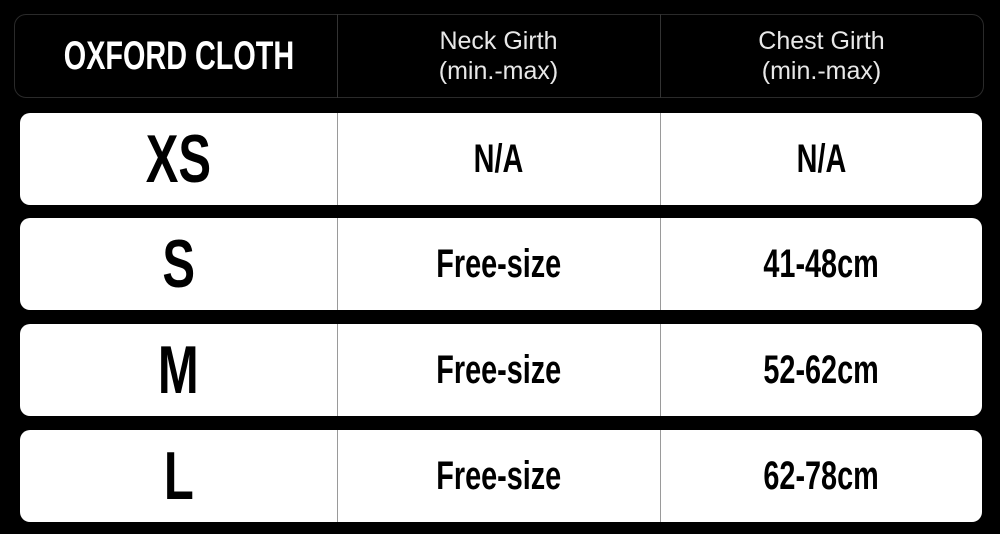 The height and width of the screenshot is (534, 1000). What do you see at coordinates (178, 159) in the screenshot?
I see `size-label: XS` at bounding box center [178, 159].